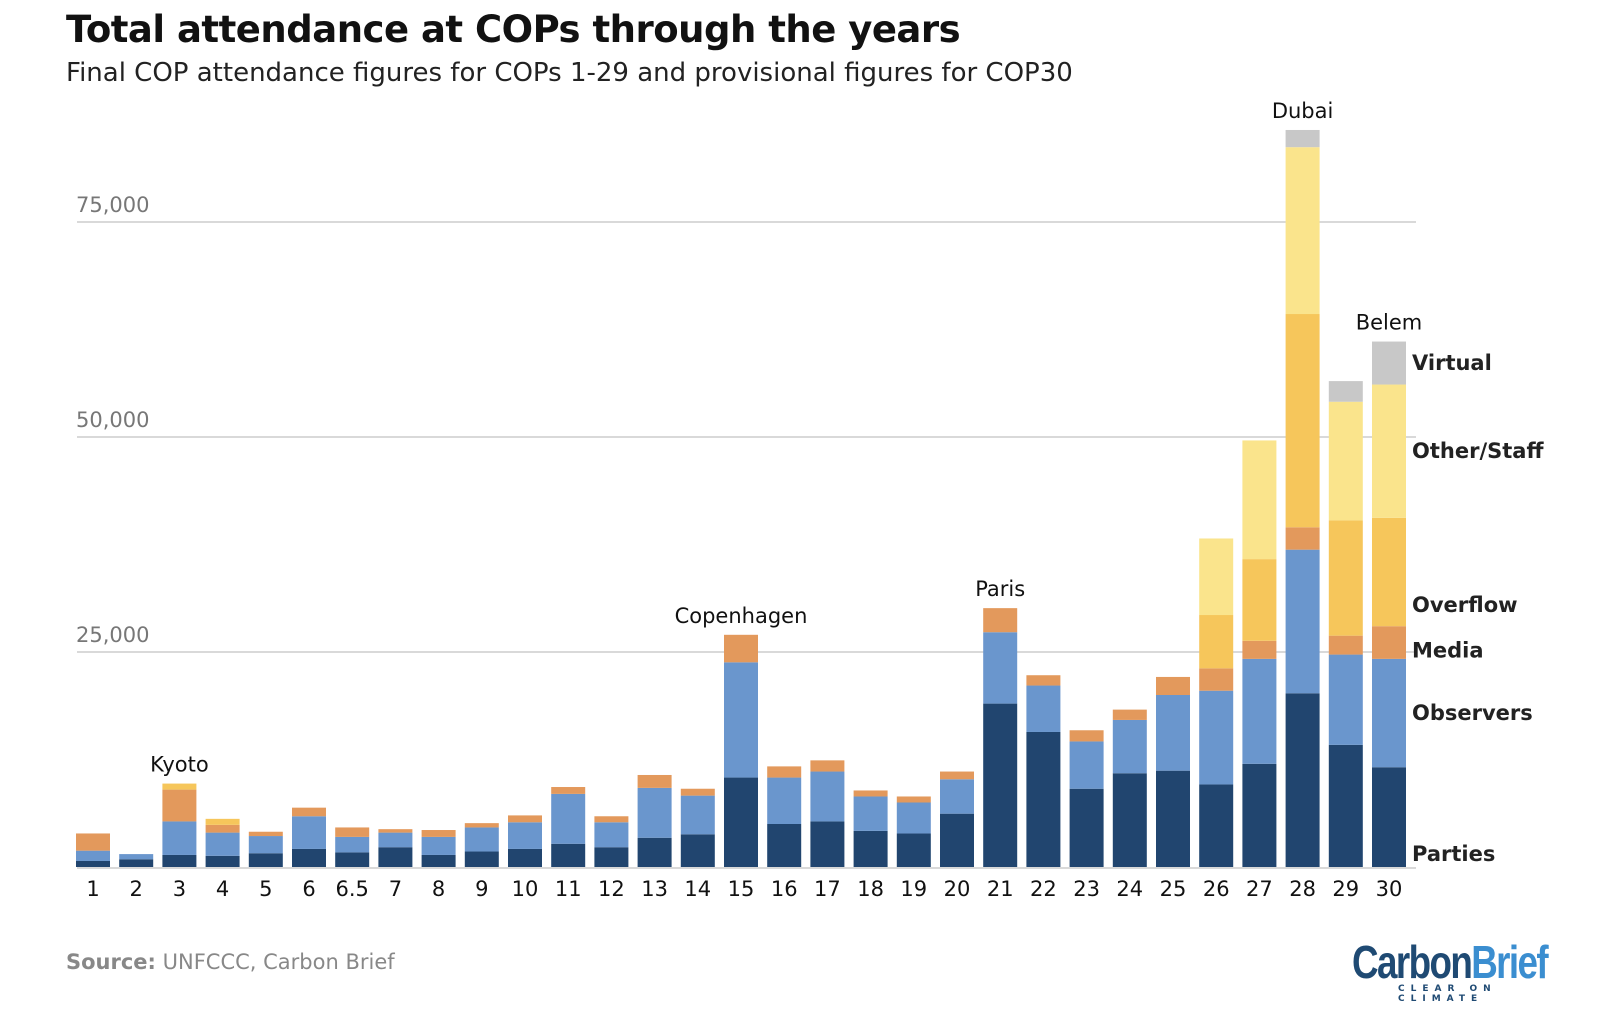 The width and height of the screenshot is (1610, 1014). I want to click on legend-label-overflow: Overflow, so click(1465, 605).